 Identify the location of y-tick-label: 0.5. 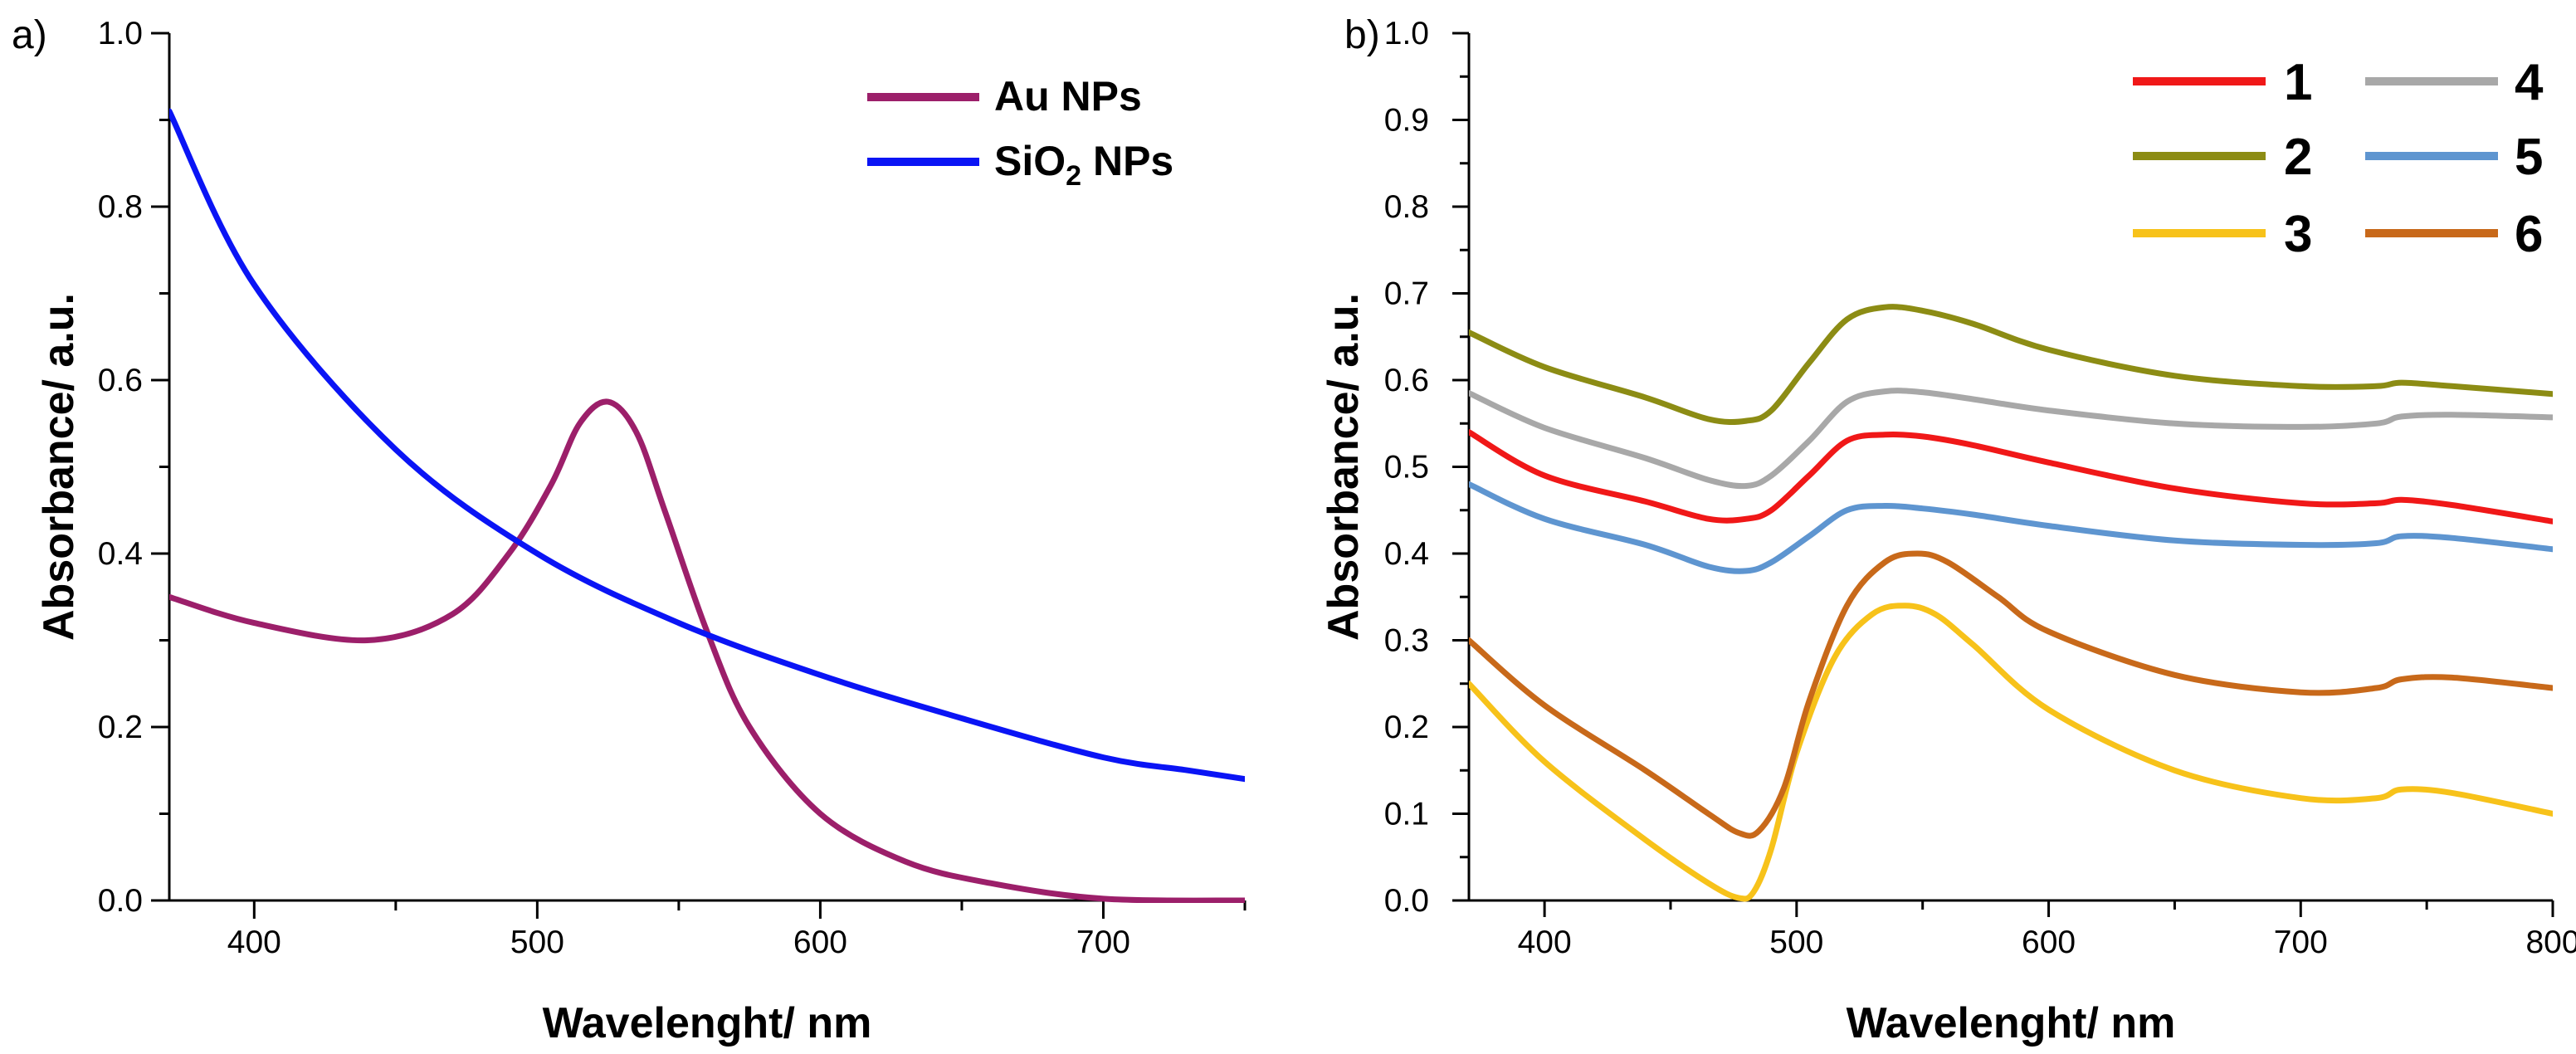
(1406, 468).